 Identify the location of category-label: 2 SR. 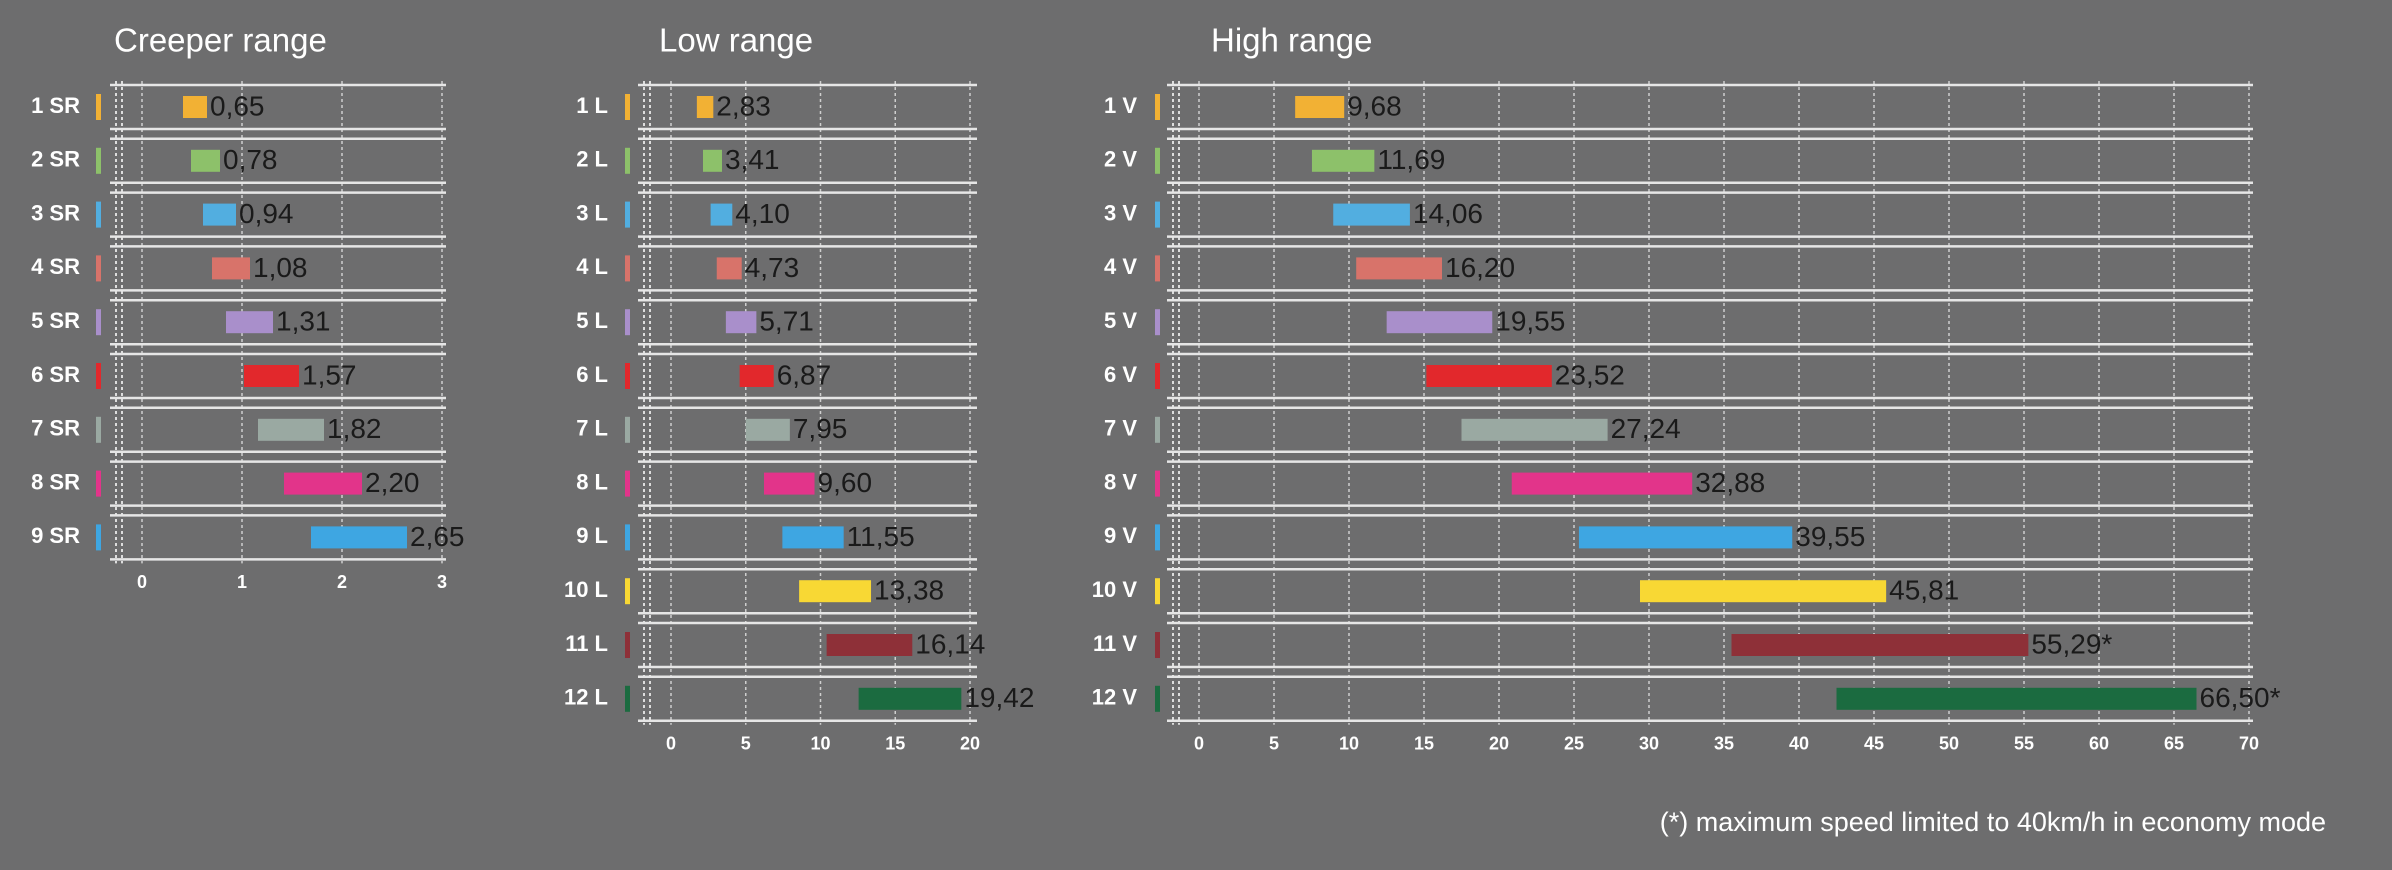
(55, 159).